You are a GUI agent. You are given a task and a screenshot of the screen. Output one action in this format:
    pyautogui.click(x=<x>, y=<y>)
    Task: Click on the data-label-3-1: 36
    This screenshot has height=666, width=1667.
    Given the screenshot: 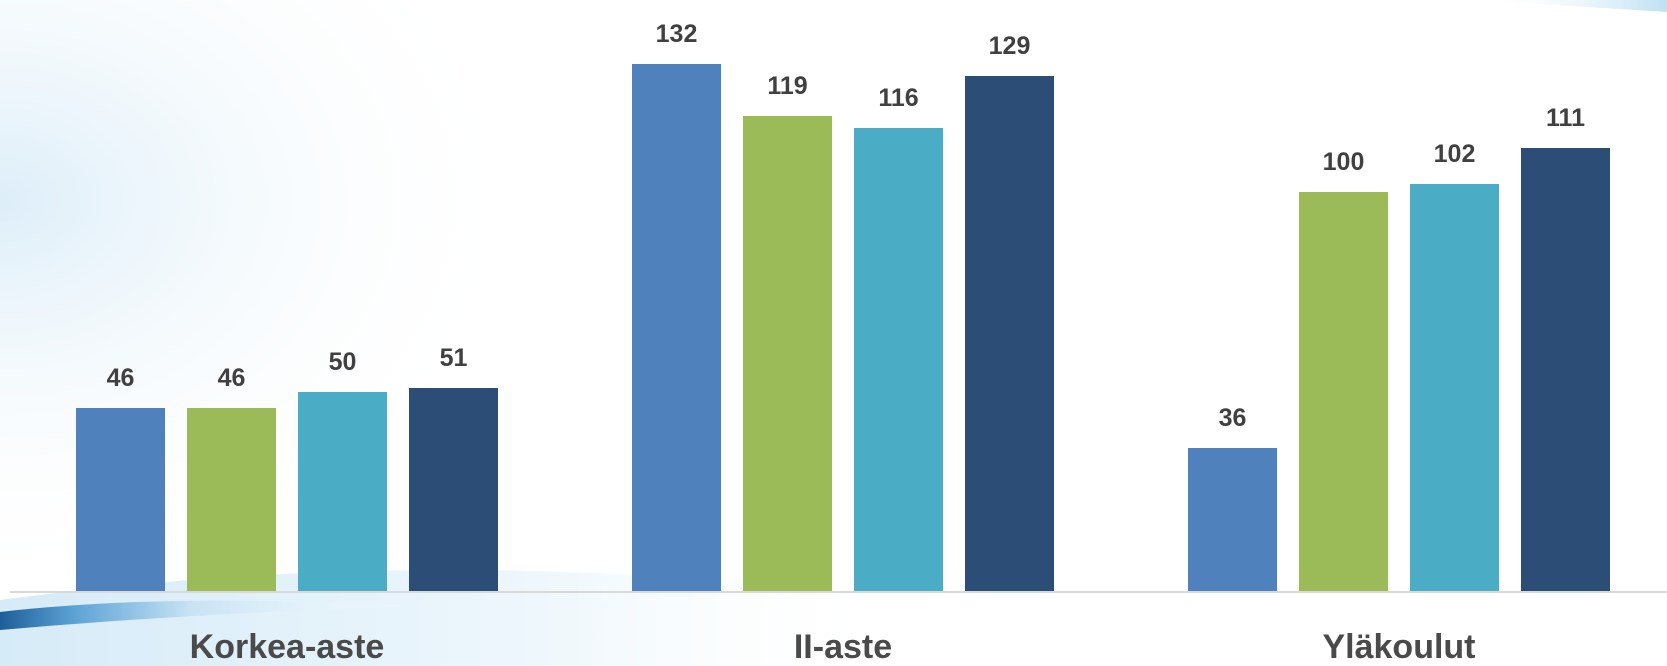 What is the action you would take?
    pyautogui.click(x=1233, y=418)
    